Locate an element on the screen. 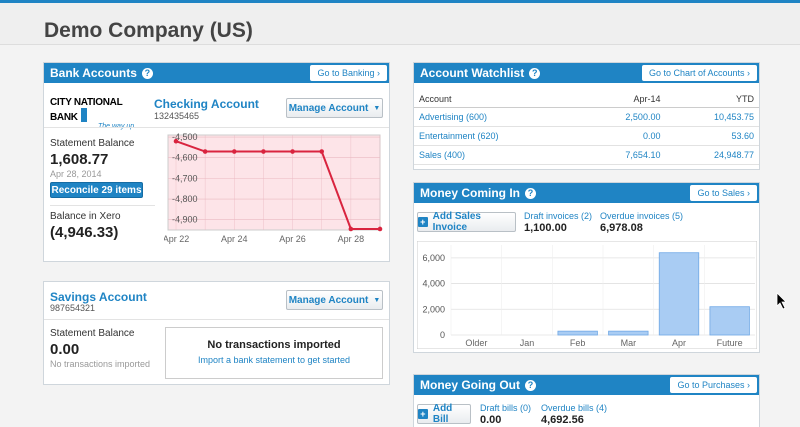  statement-balance-value: 1,608.77 is located at coordinates (79, 159).